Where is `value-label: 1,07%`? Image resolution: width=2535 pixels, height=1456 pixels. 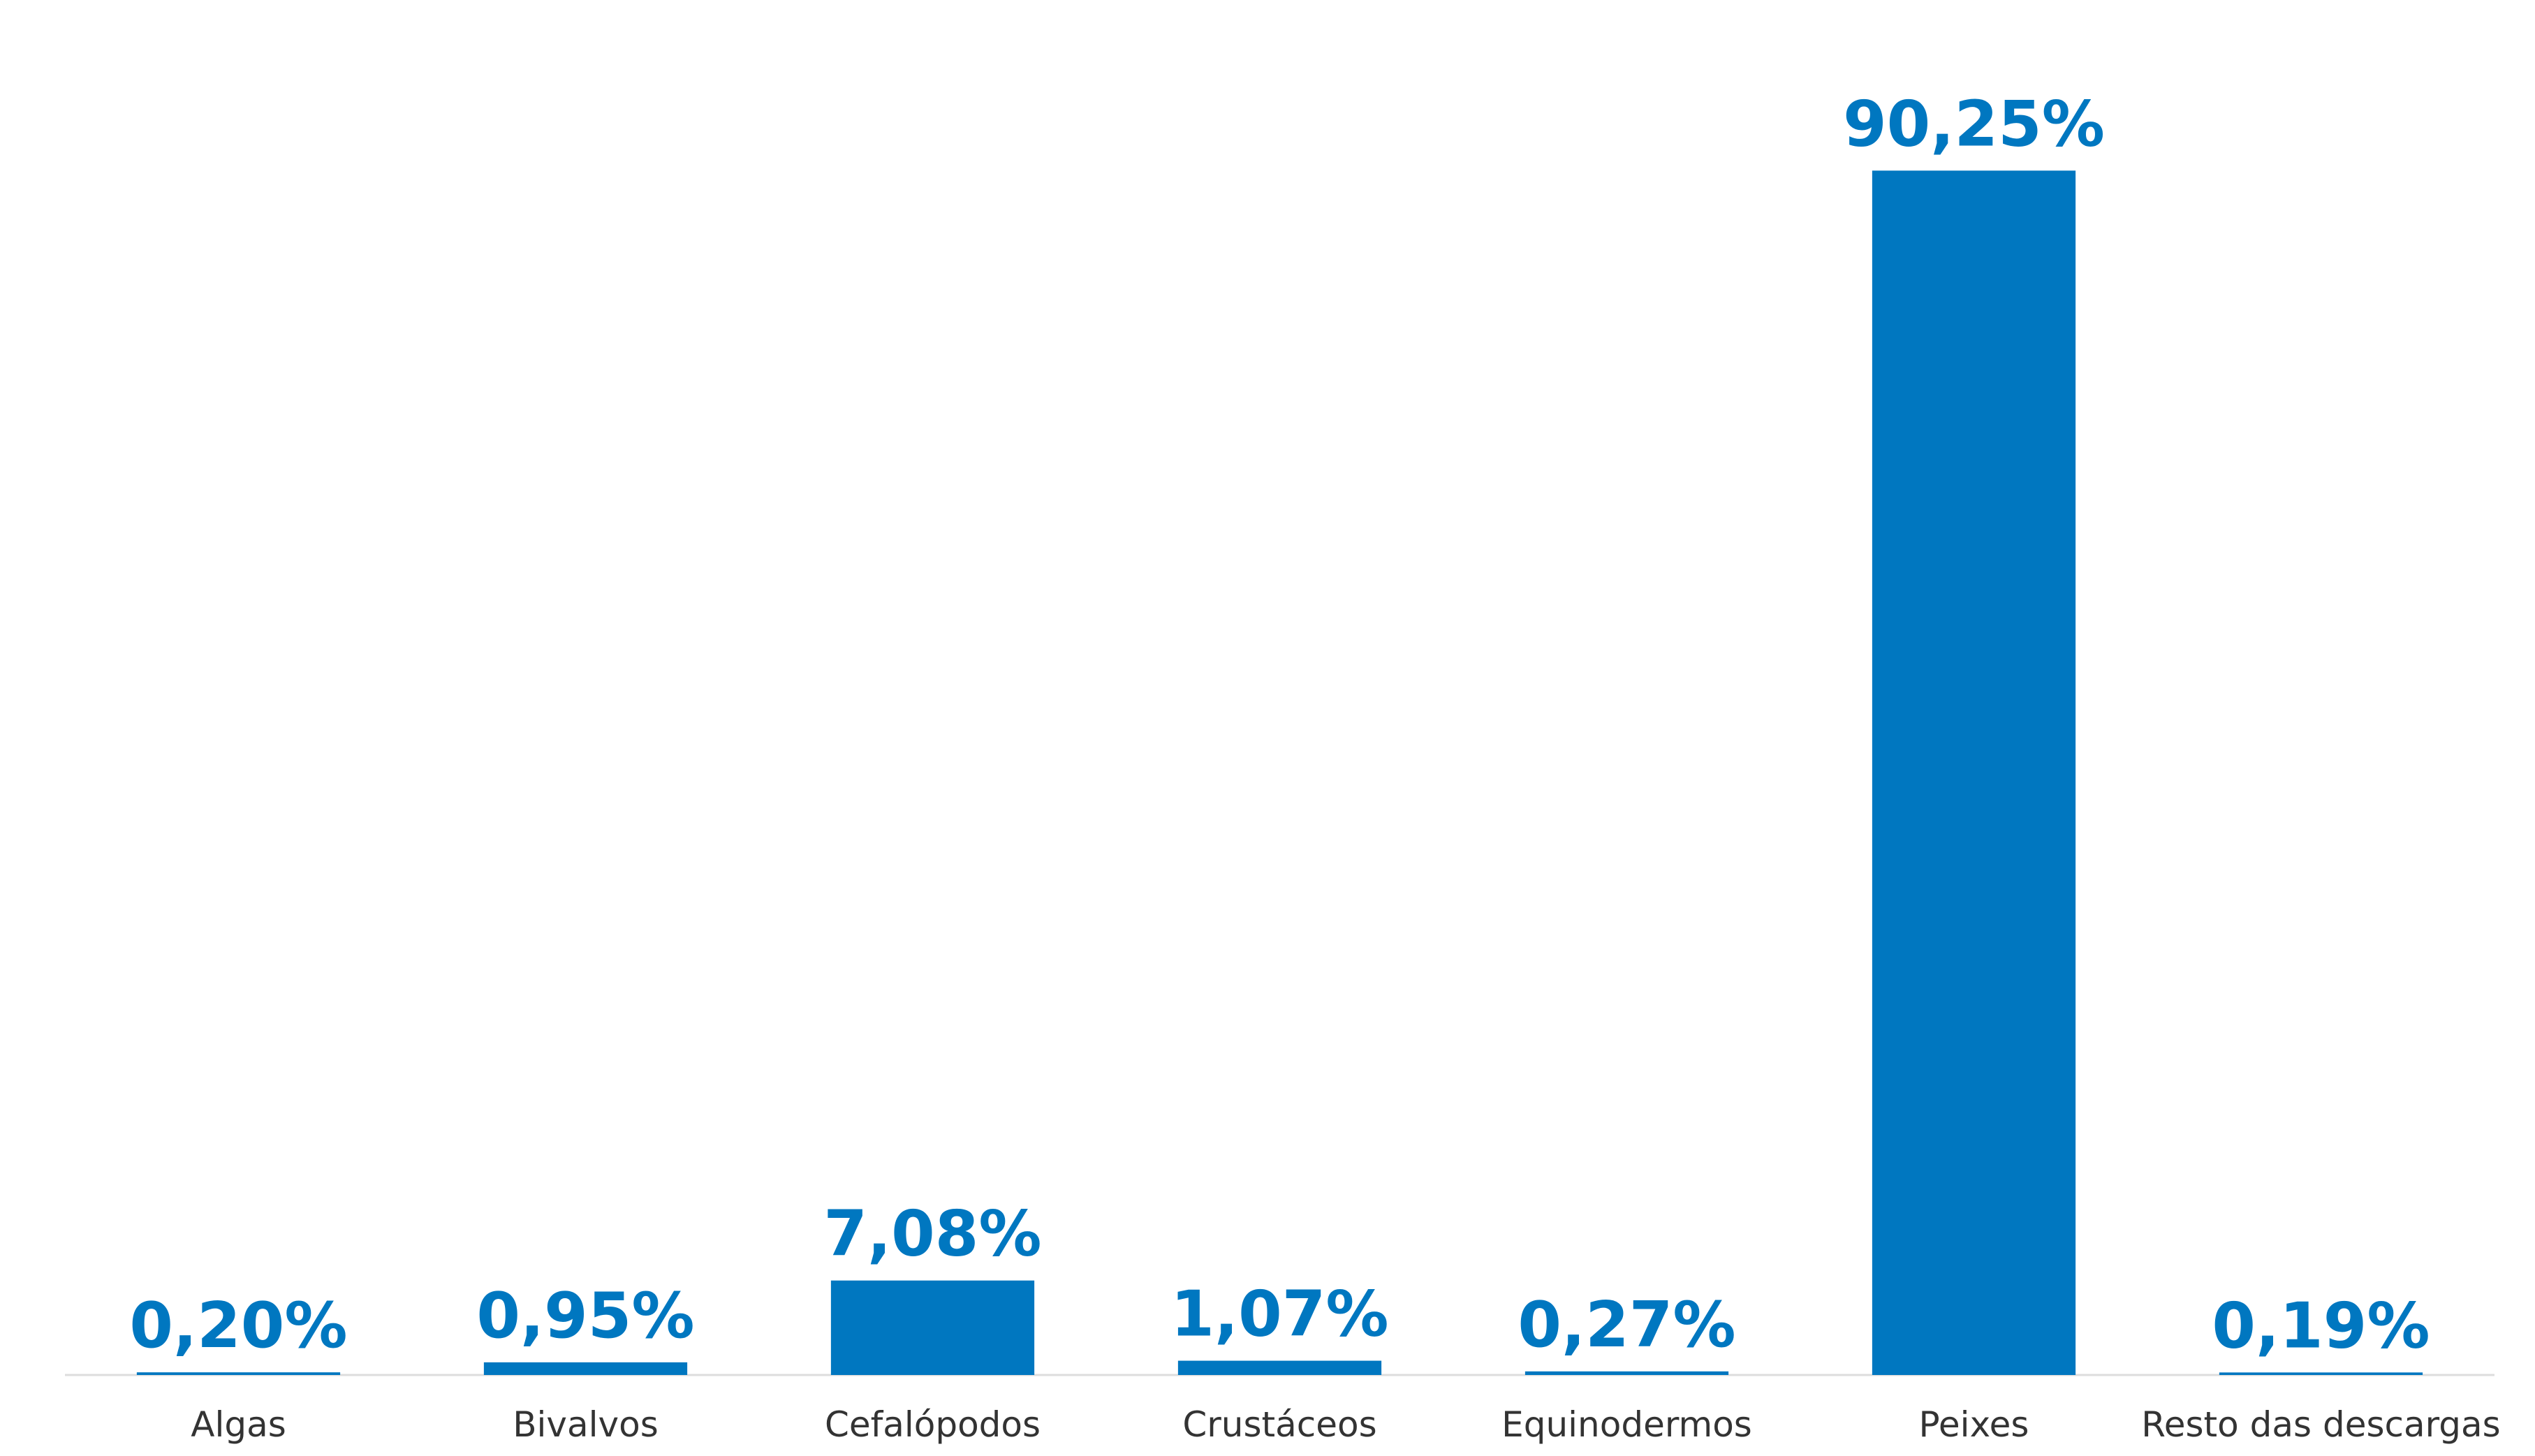 value-label: 1,07% is located at coordinates (1279, 1314).